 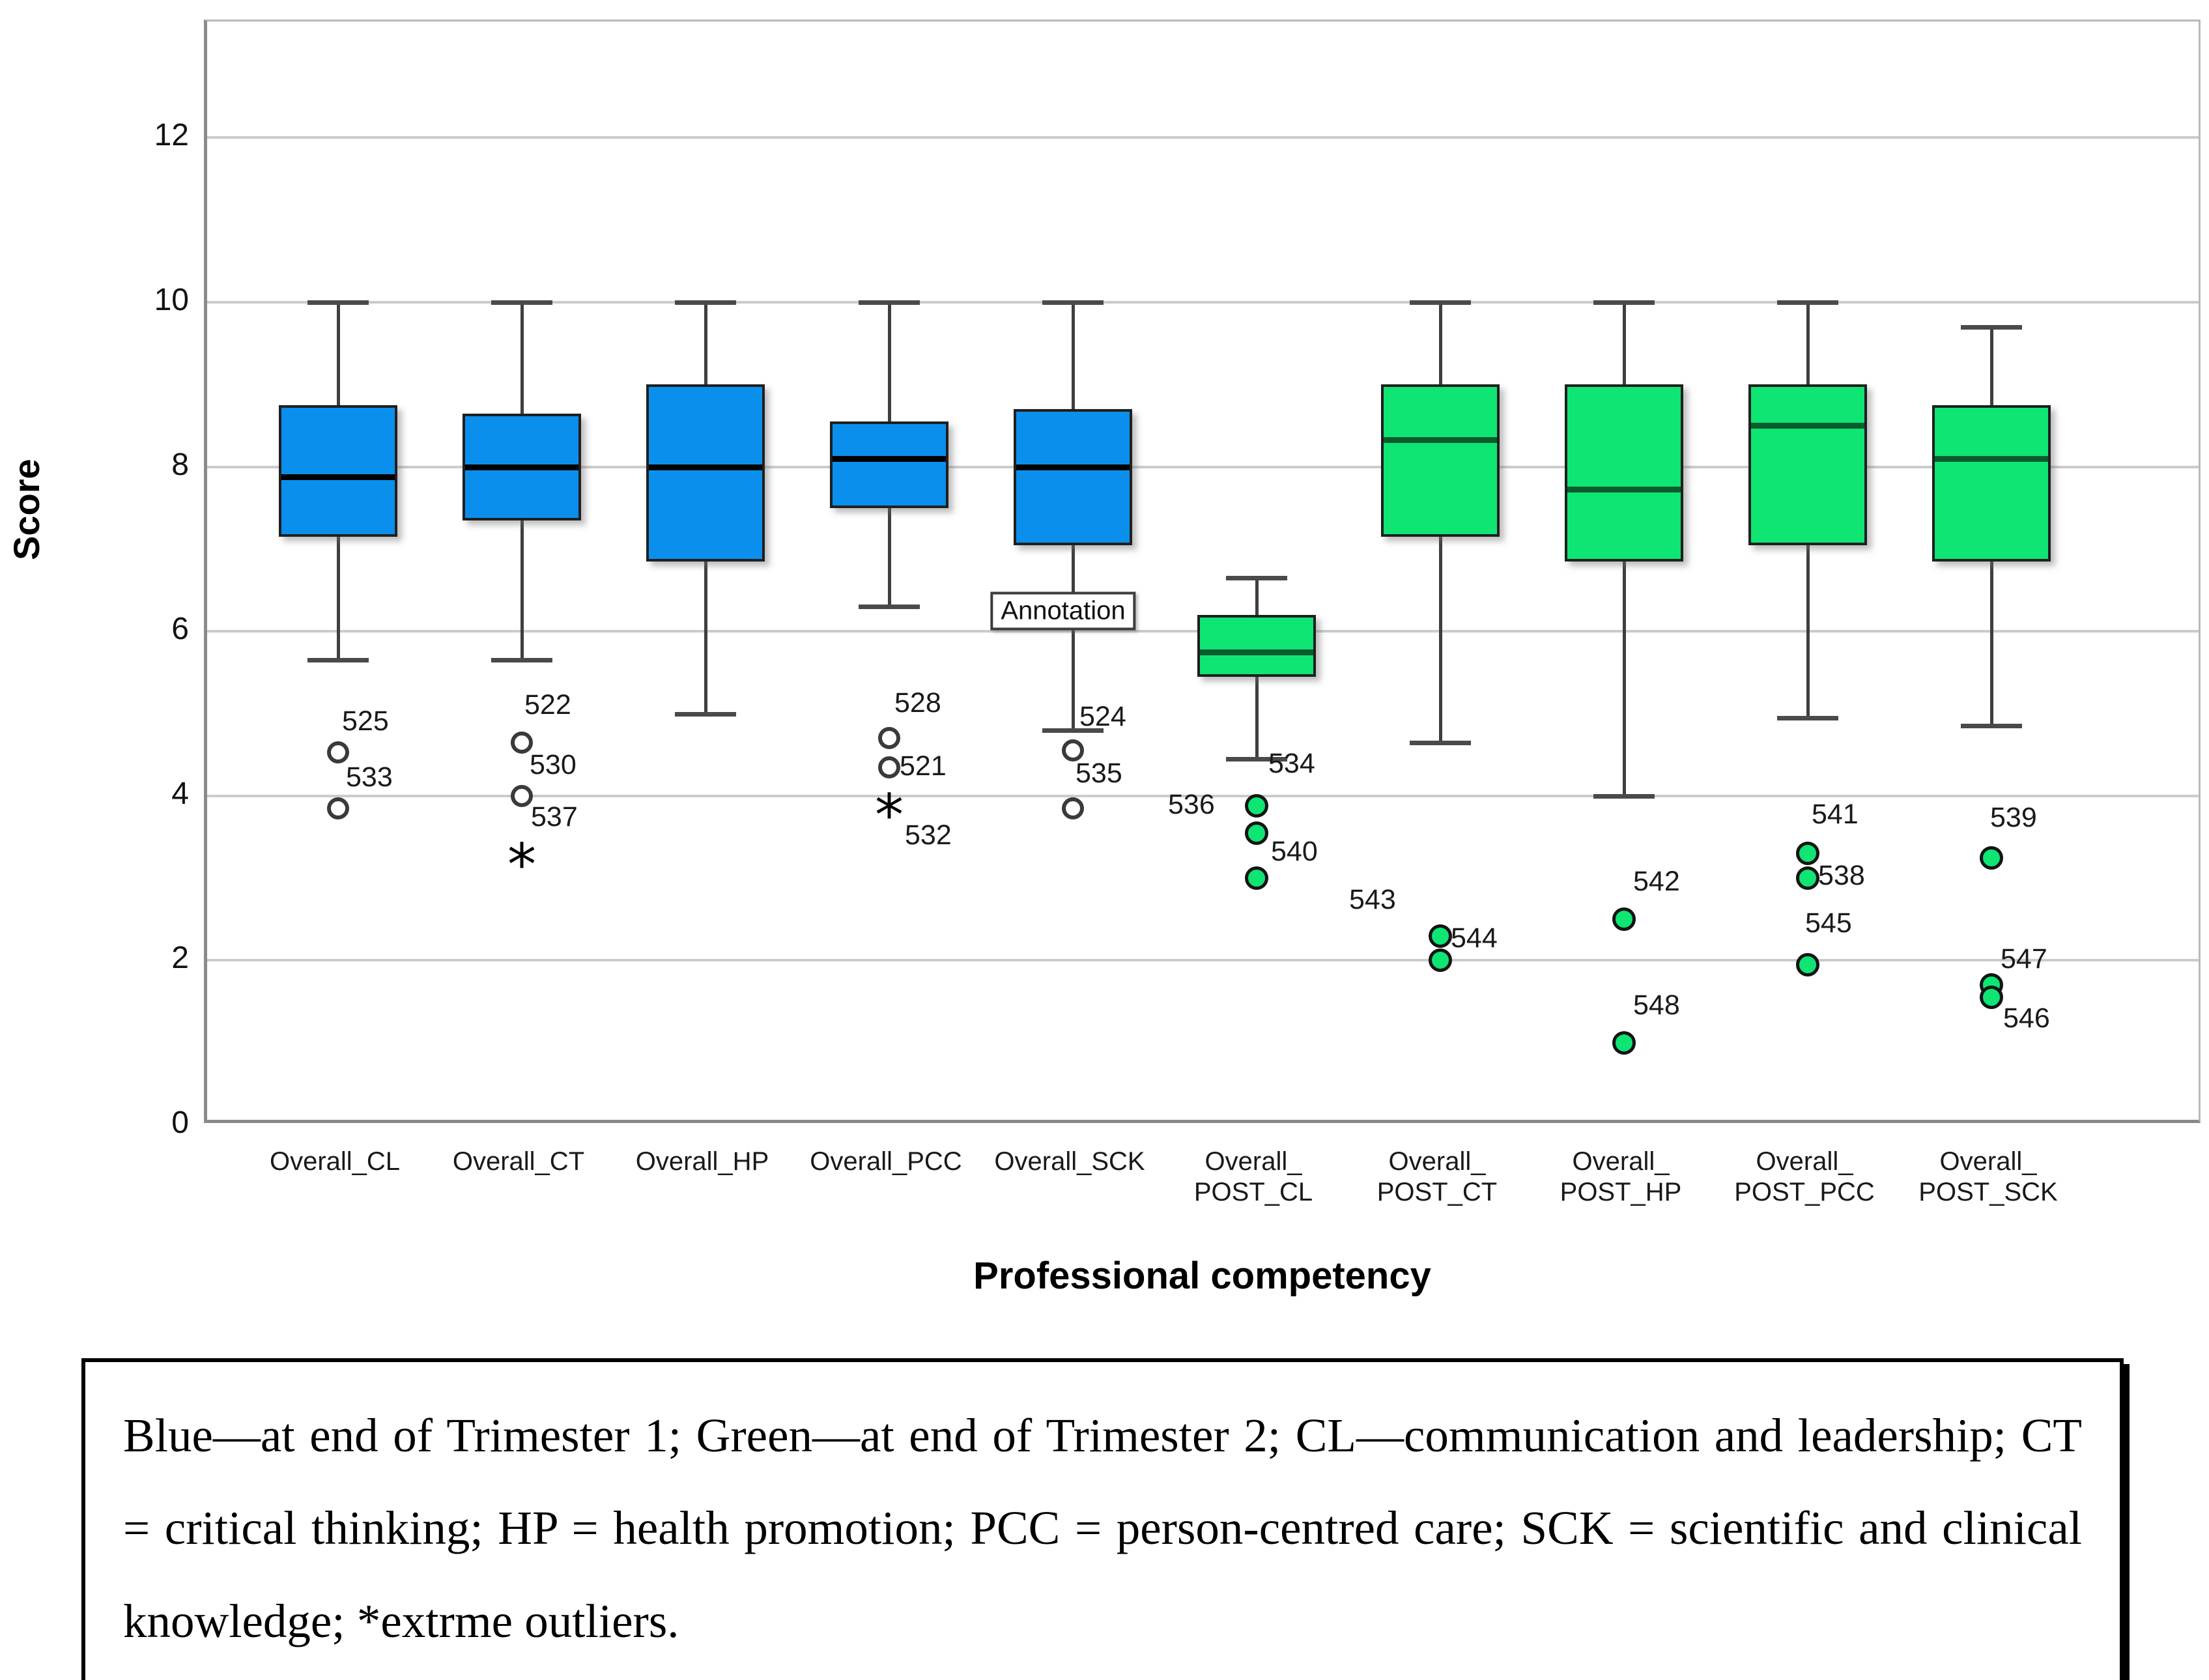 I want to click on gridline-y4, so click(x=1203, y=795).